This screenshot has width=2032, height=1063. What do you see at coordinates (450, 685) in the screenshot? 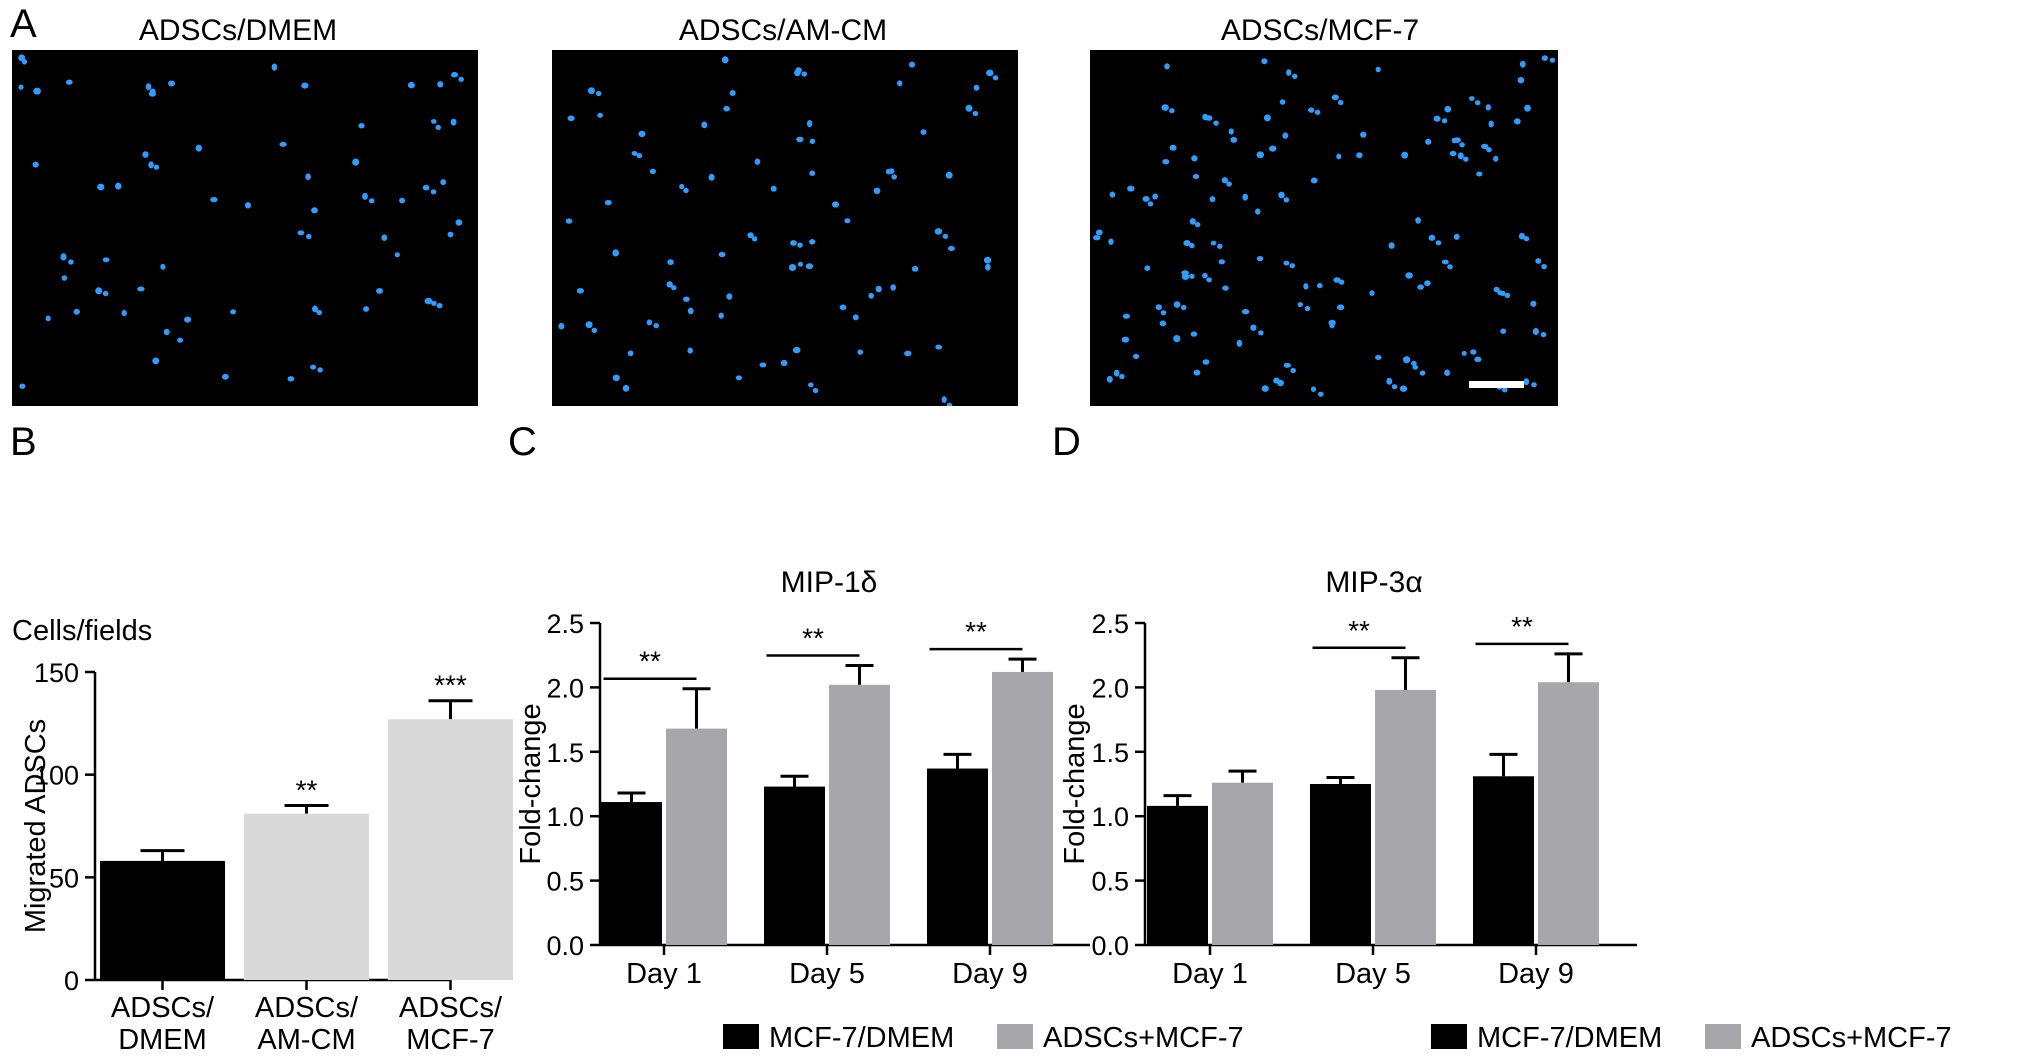
I see `chart-b-significance: ***` at bounding box center [450, 685].